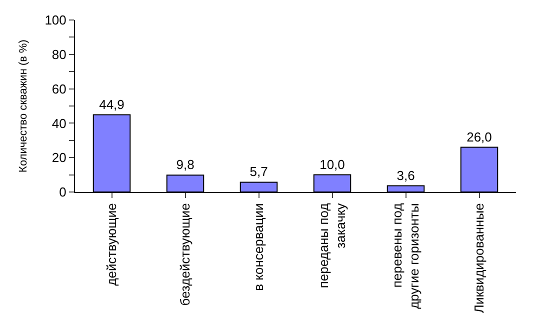 The height and width of the screenshot is (332, 546). What do you see at coordinates (478, 258) in the screenshot?
I see `x-tick-label: Ликвидированные` at bounding box center [478, 258].